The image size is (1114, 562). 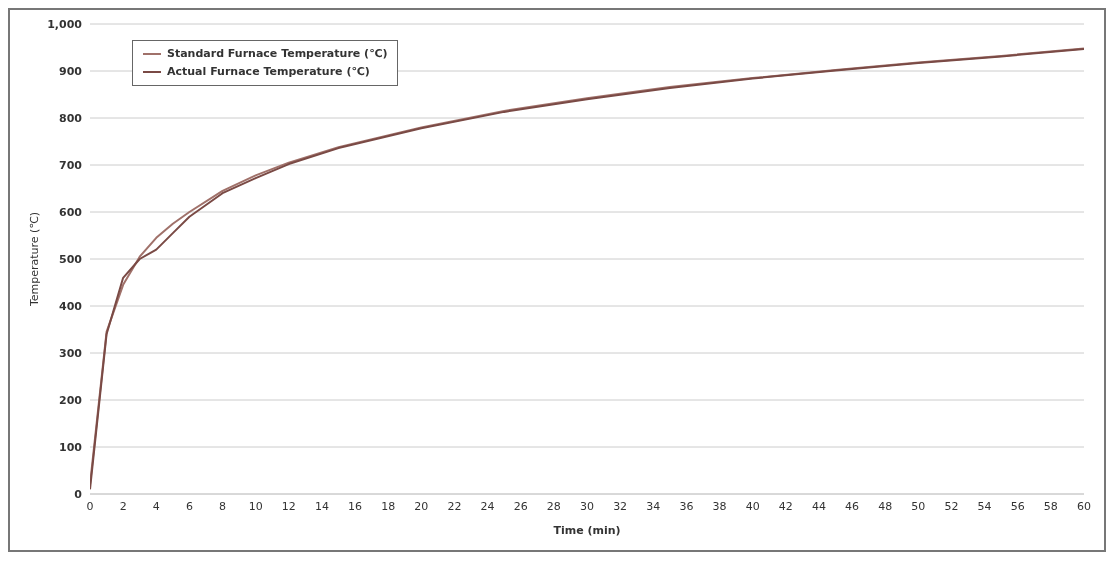 I want to click on y-tick-label: 700, so click(x=71, y=165).